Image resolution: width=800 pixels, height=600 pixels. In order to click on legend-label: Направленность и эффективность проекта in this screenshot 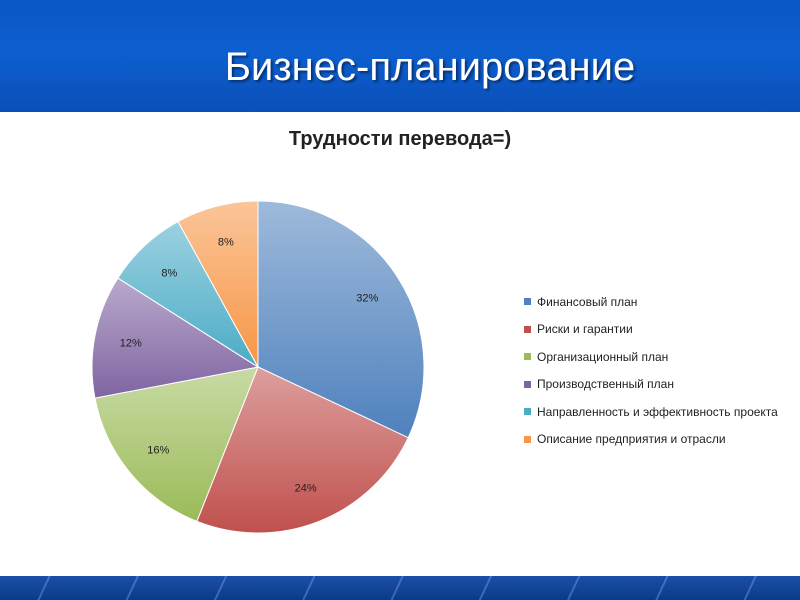, I will do `click(657, 411)`.